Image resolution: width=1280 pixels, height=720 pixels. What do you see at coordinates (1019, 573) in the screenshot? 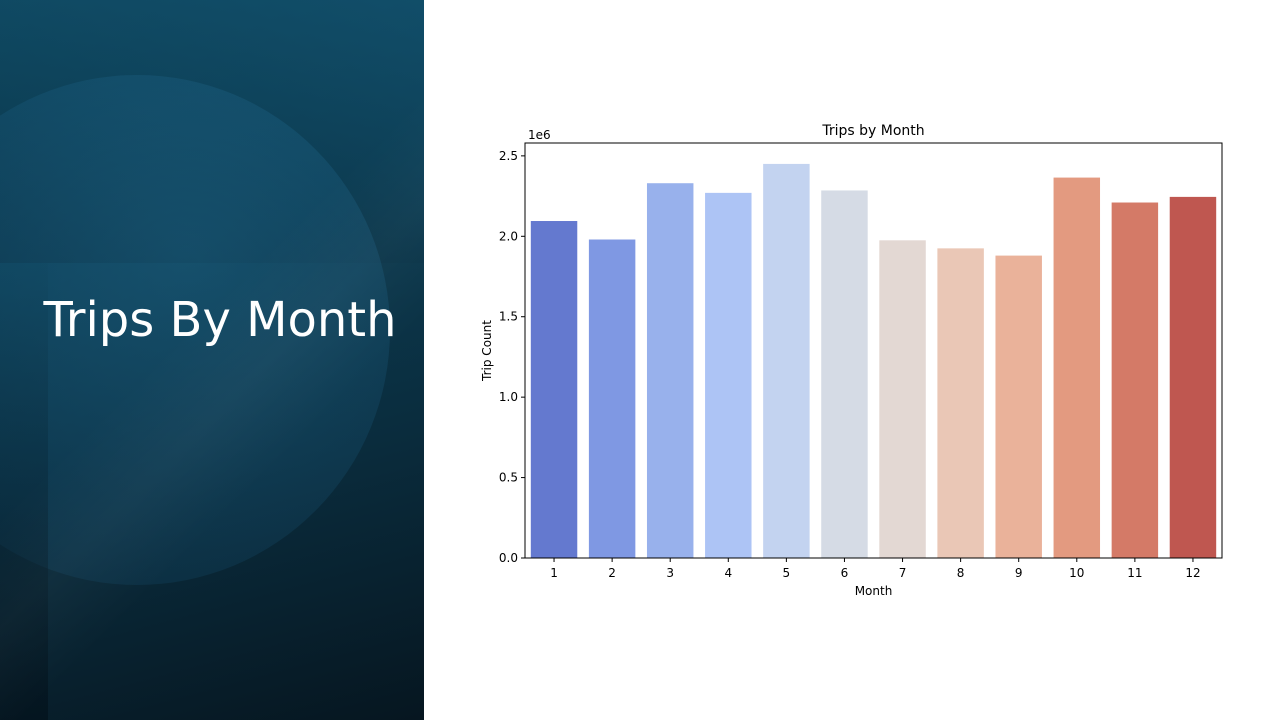
I see `x-tick-label: 9` at bounding box center [1019, 573].